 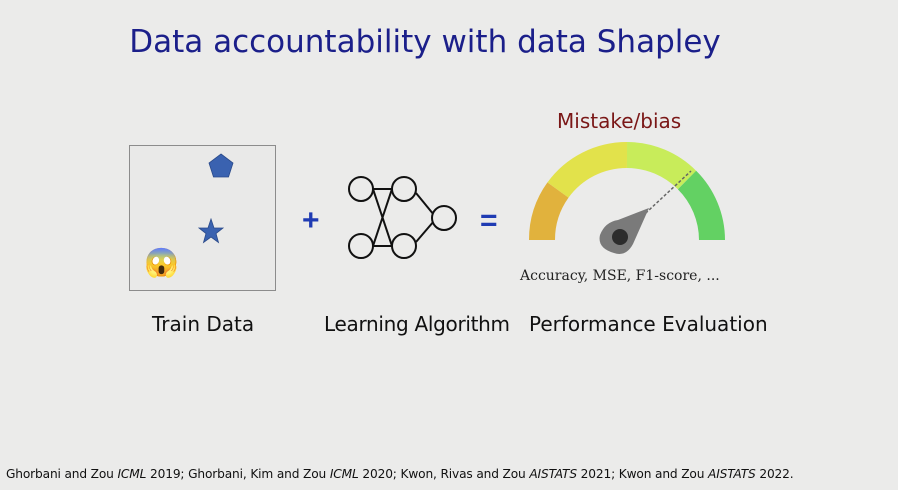 I want to click on star-icon, so click(x=211, y=231).